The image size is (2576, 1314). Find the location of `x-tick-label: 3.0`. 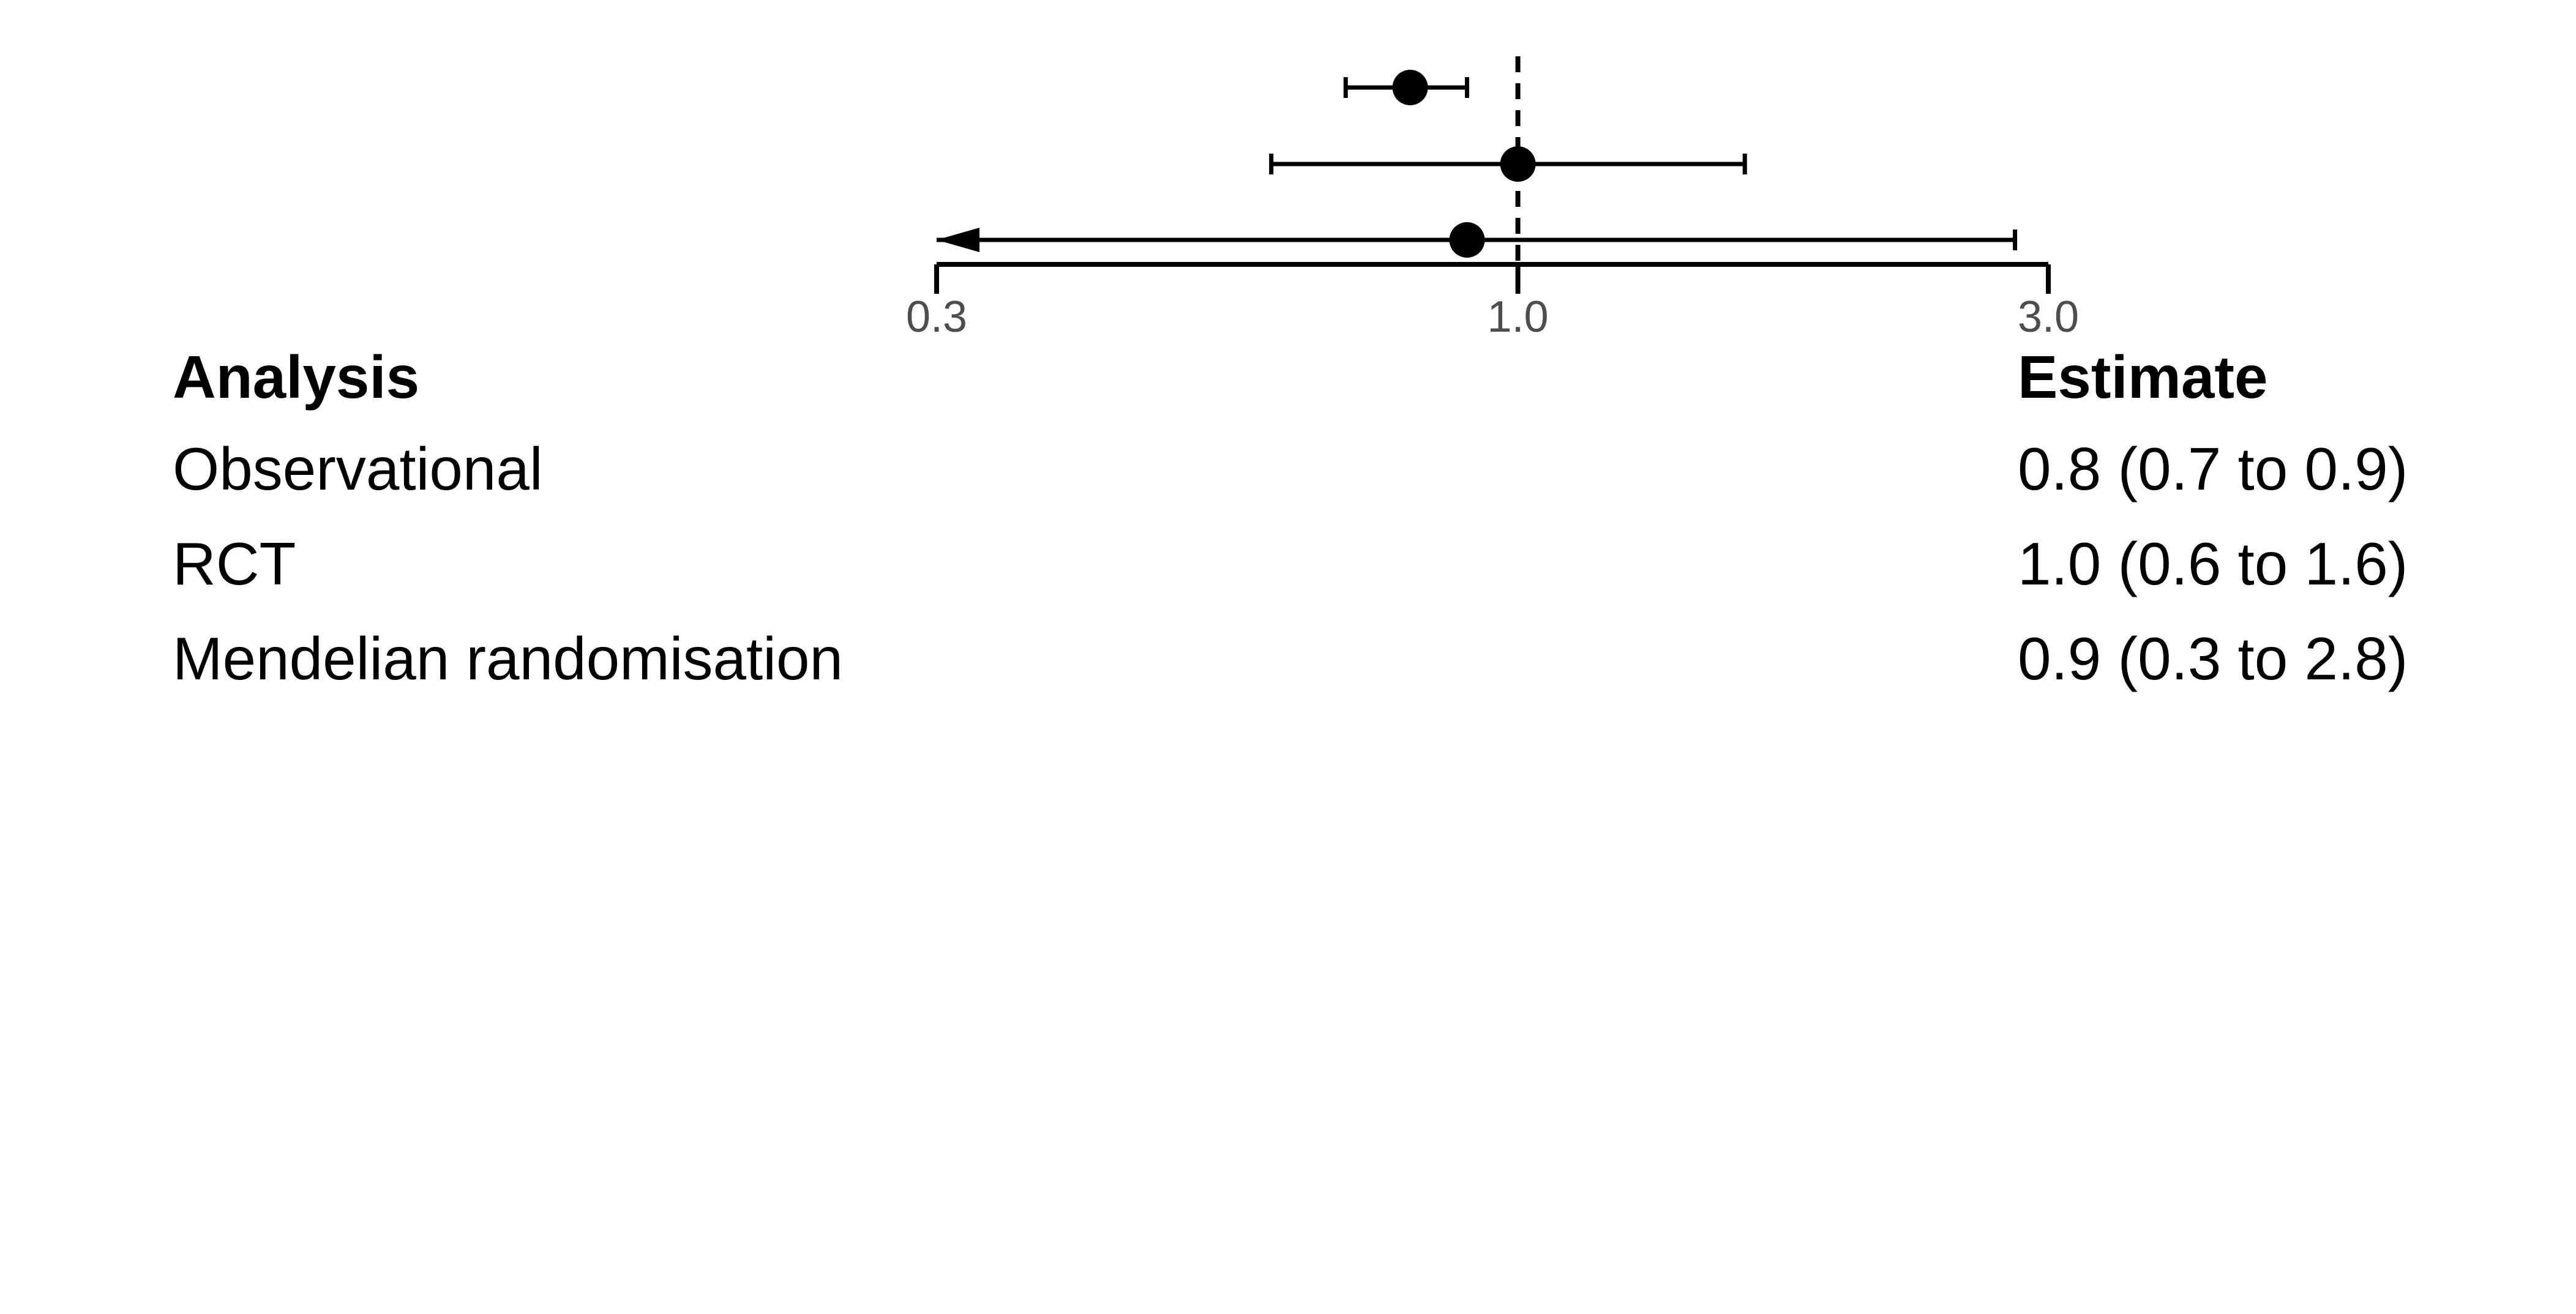

x-tick-label: 3.0 is located at coordinates (2048, 317).